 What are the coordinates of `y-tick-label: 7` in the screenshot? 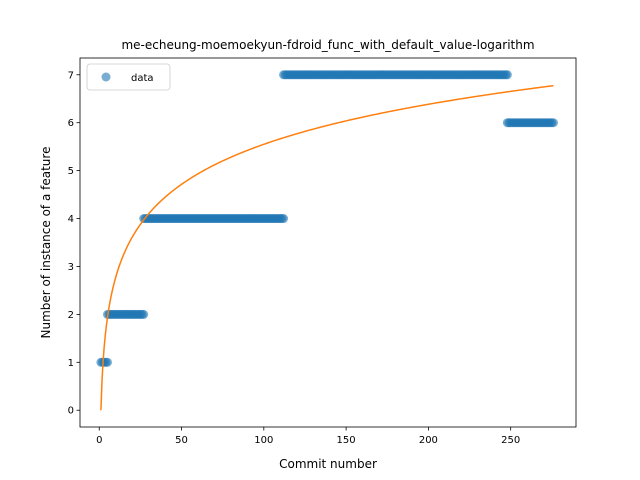 It's located at (71, 75).